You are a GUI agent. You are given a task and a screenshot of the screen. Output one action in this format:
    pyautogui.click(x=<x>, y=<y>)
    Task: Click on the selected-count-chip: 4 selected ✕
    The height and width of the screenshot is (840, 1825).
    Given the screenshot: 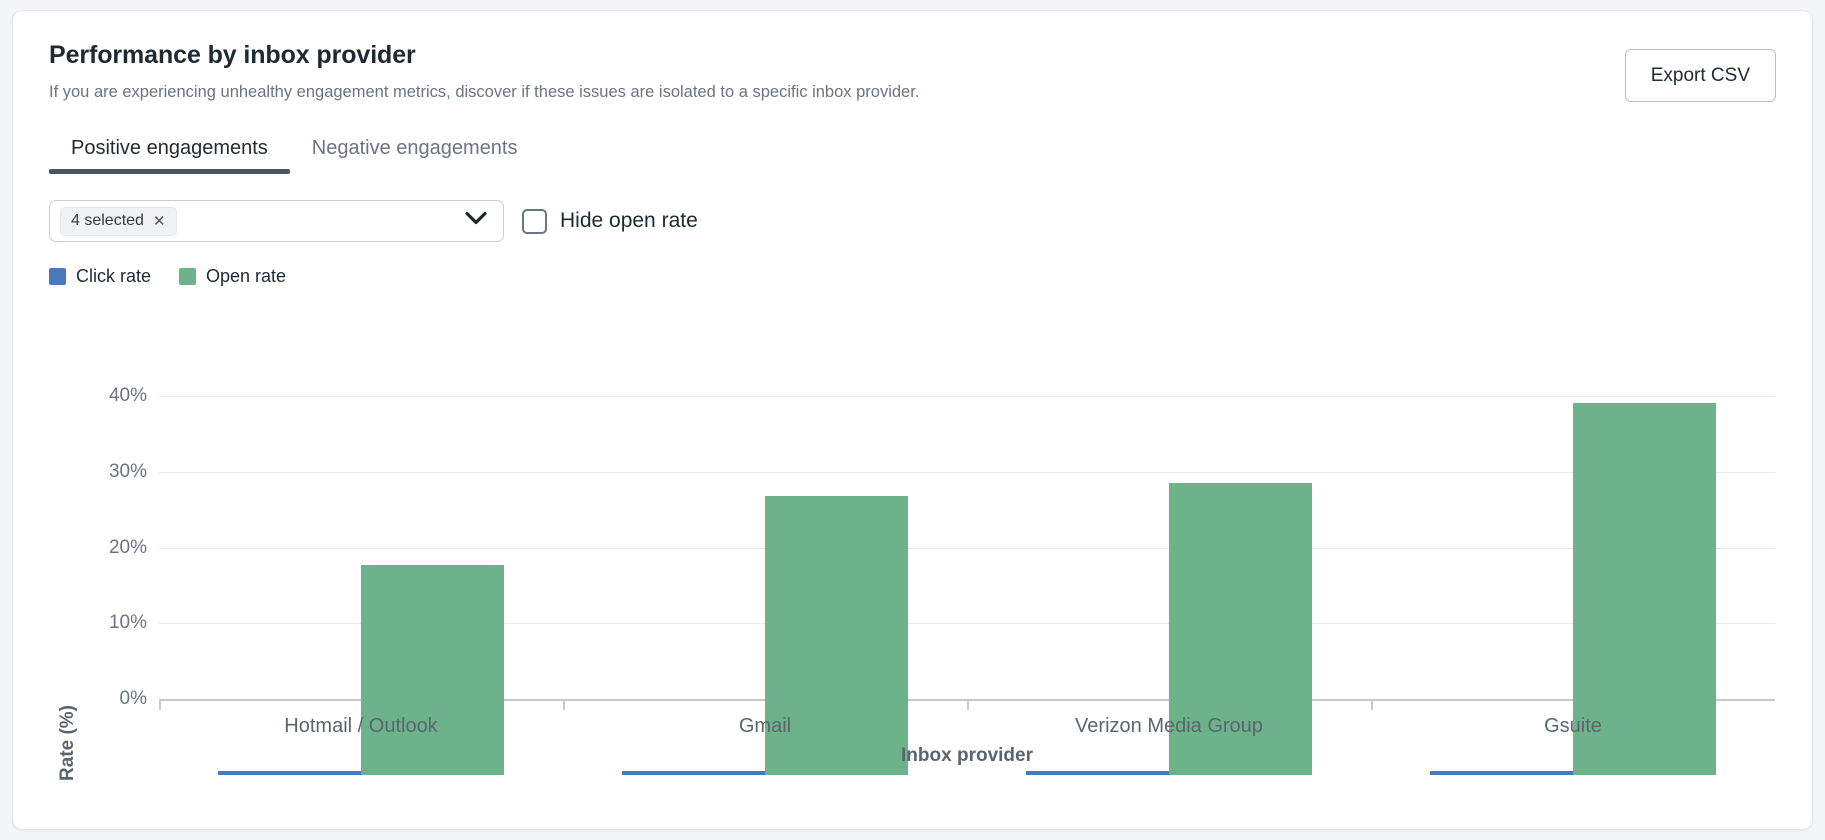 What is the action you would take?
    pyautogui.click(x=118, y=221)
    